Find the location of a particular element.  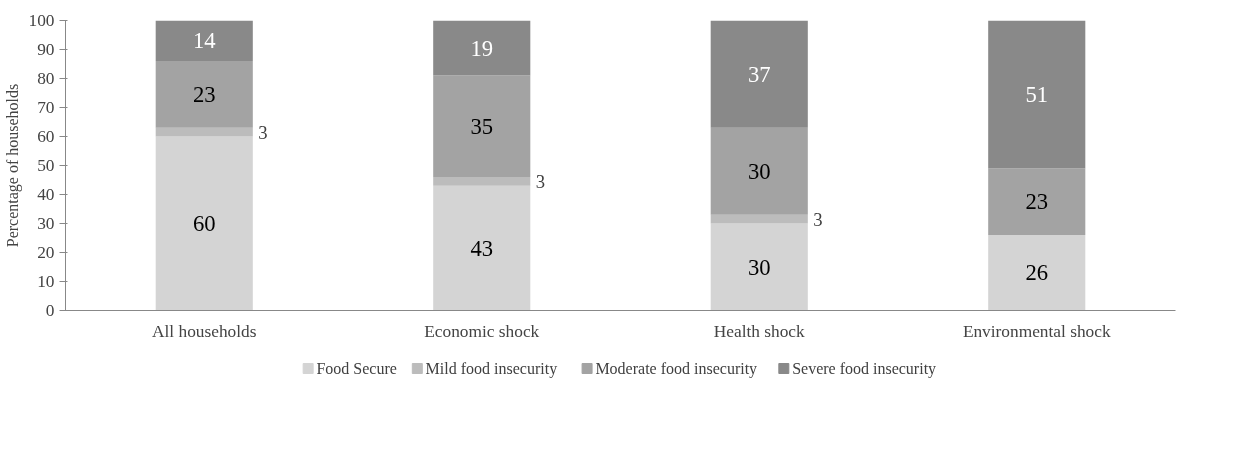

legend-label: Mild food insecurity is located at coordinates (491, 369).